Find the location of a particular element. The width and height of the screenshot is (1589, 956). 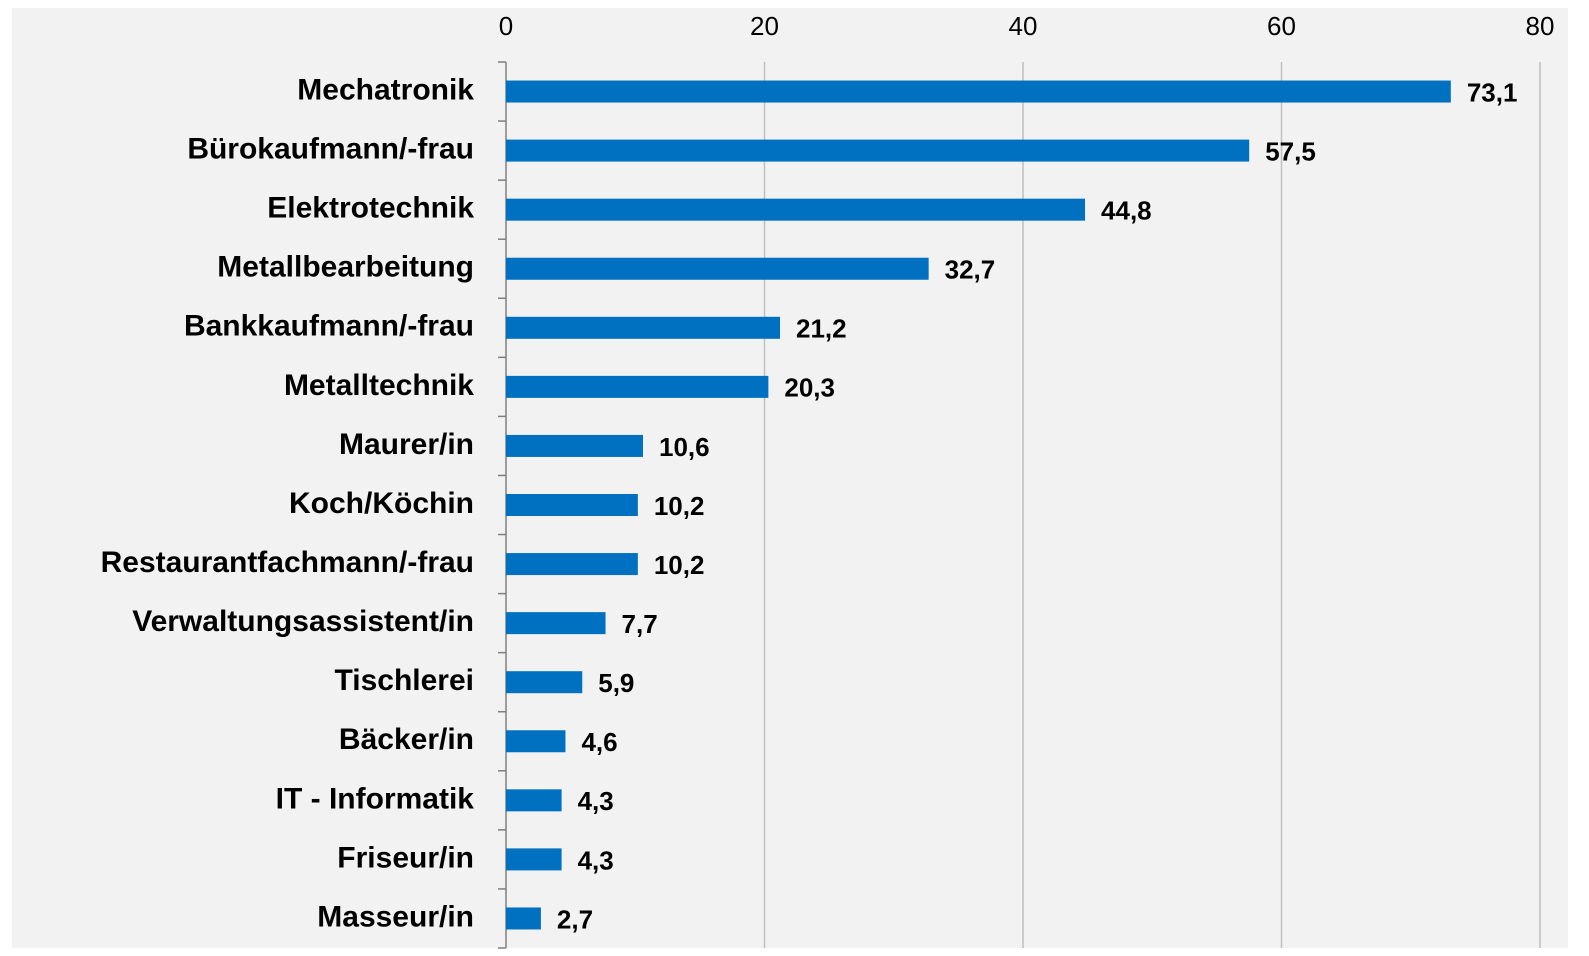

value-label: 21,2 is located at coordinates (821, 329).